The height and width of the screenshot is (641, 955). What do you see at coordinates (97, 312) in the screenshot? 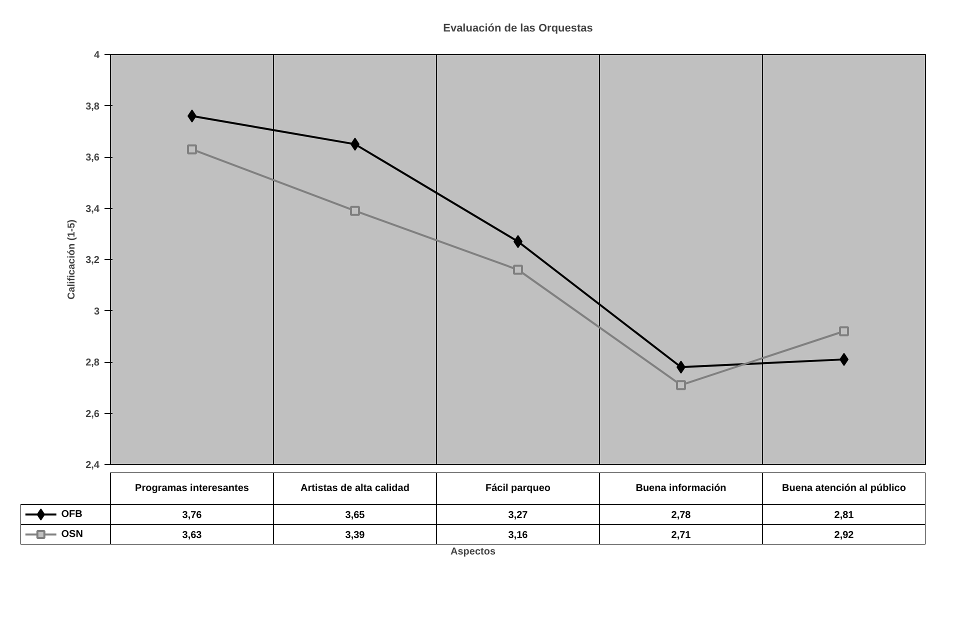
I see `y-tick-label: 3` at bounding box center [97, 312].